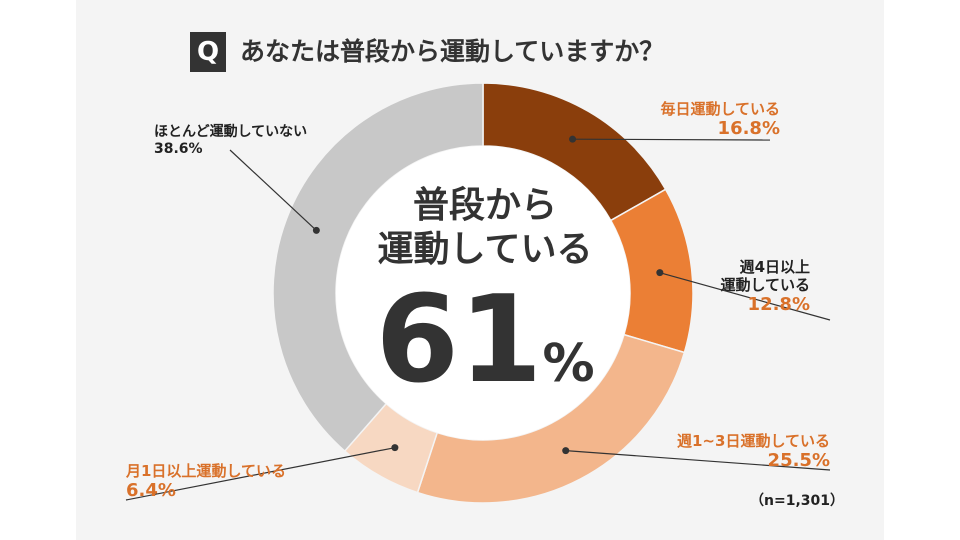 The height and width of the screenshot is (540, 960). I want to click on label-1to3days: 週1~3日運動している 25.5%, so click(735, 452).